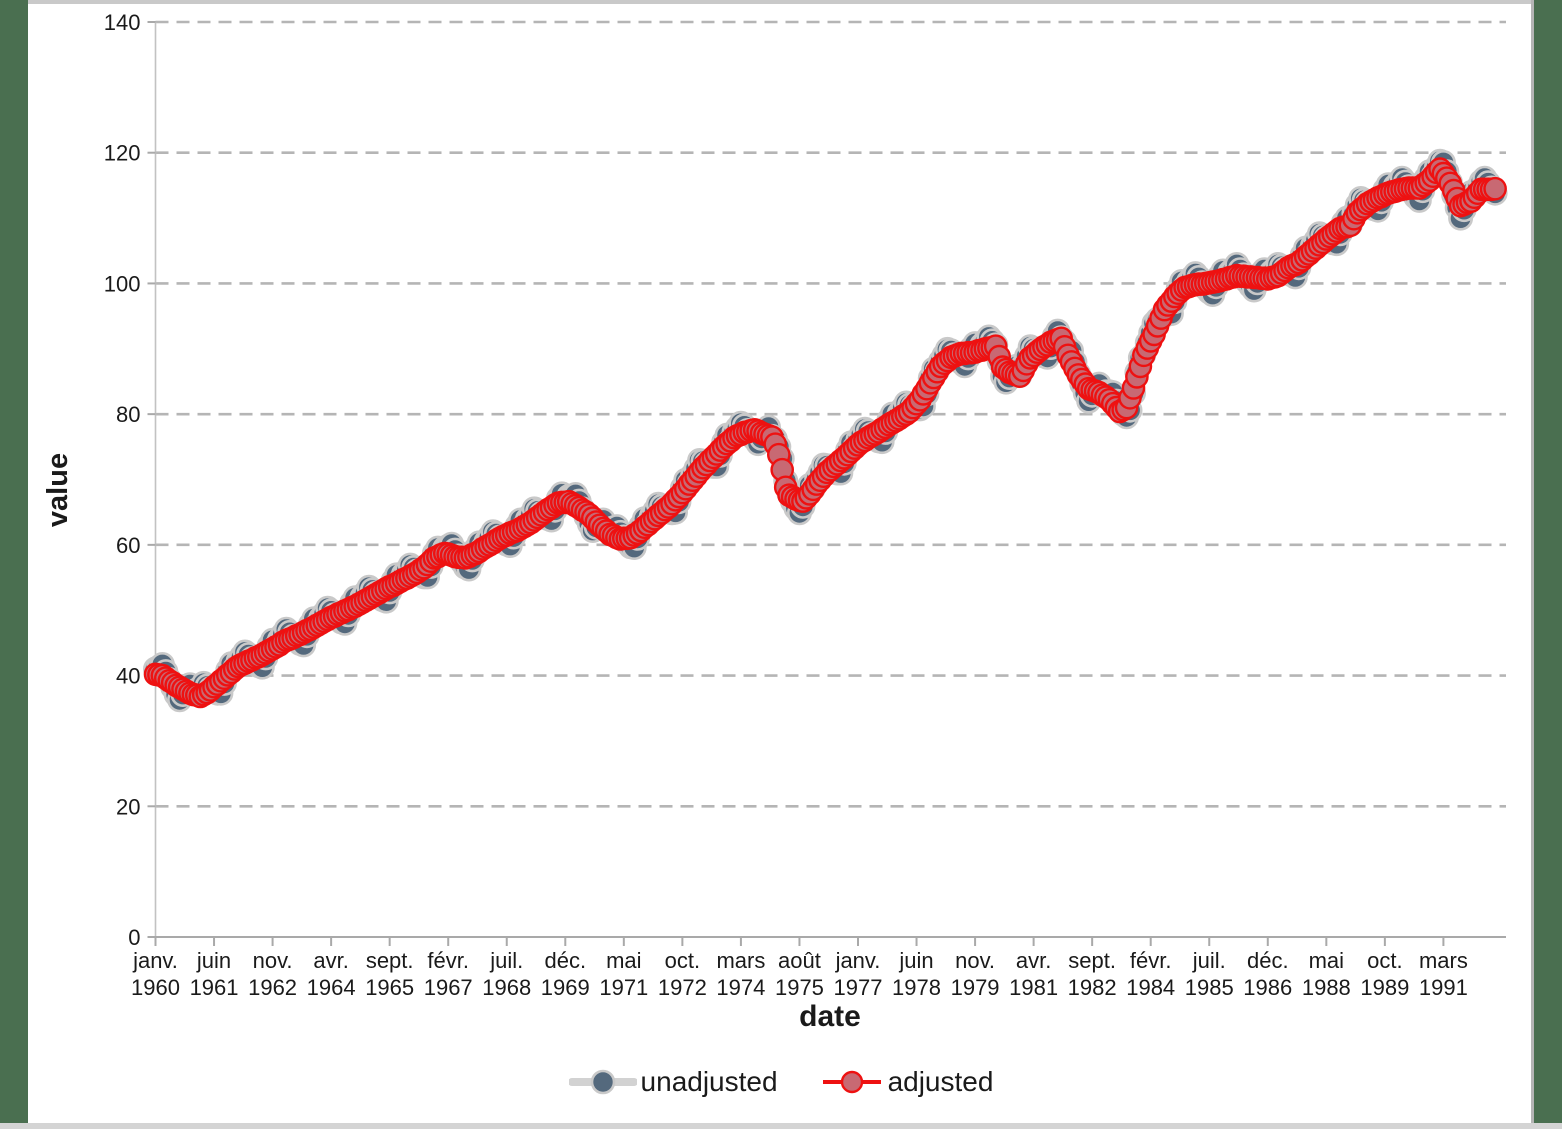  What do you see at coordinates (128, 545) in the screenshot?
I see `y-tick-label: 60` at bounding box center [128, 545].